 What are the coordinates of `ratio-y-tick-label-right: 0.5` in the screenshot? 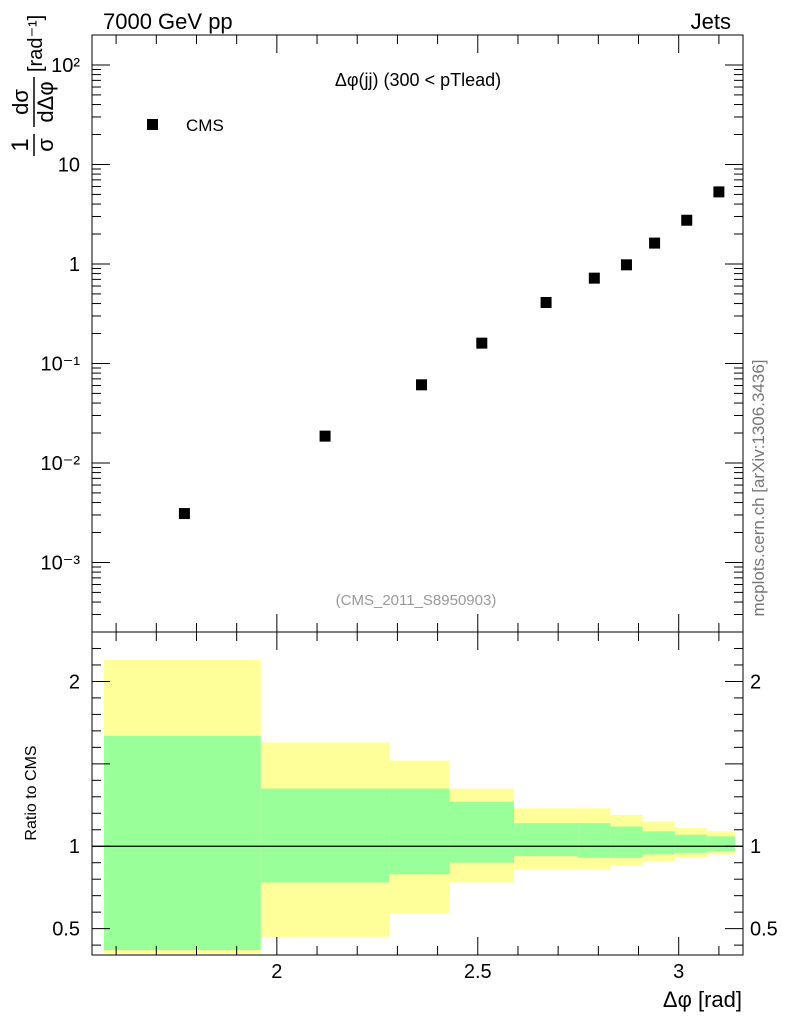 It's located at (764, 930).